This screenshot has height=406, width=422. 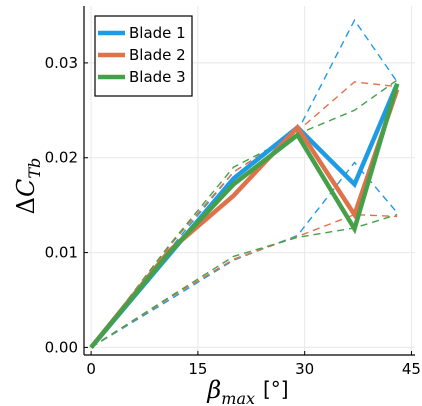 I want to click on y-axis-label-symbol: C, so click(x=26, y=188).